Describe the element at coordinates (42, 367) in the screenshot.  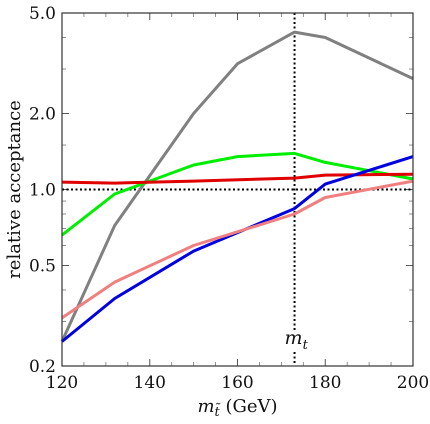
I see `y-tick-label: 0.2` at that location.